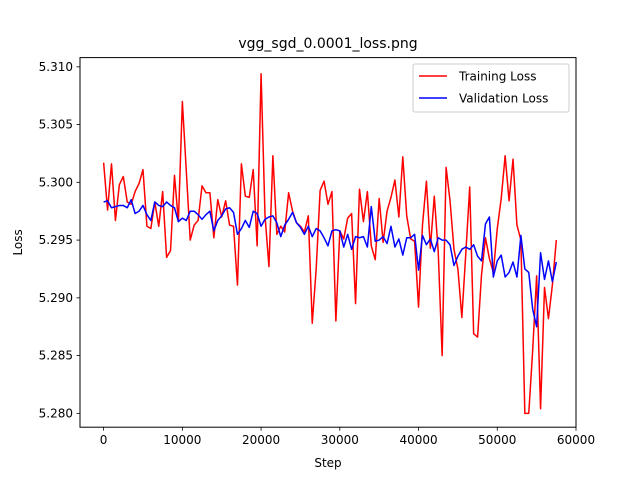  What do you see at coordinates (56, 298) in the screenshot?
I see `y-tick-label: 5.290` at bounding box center [56, 298].